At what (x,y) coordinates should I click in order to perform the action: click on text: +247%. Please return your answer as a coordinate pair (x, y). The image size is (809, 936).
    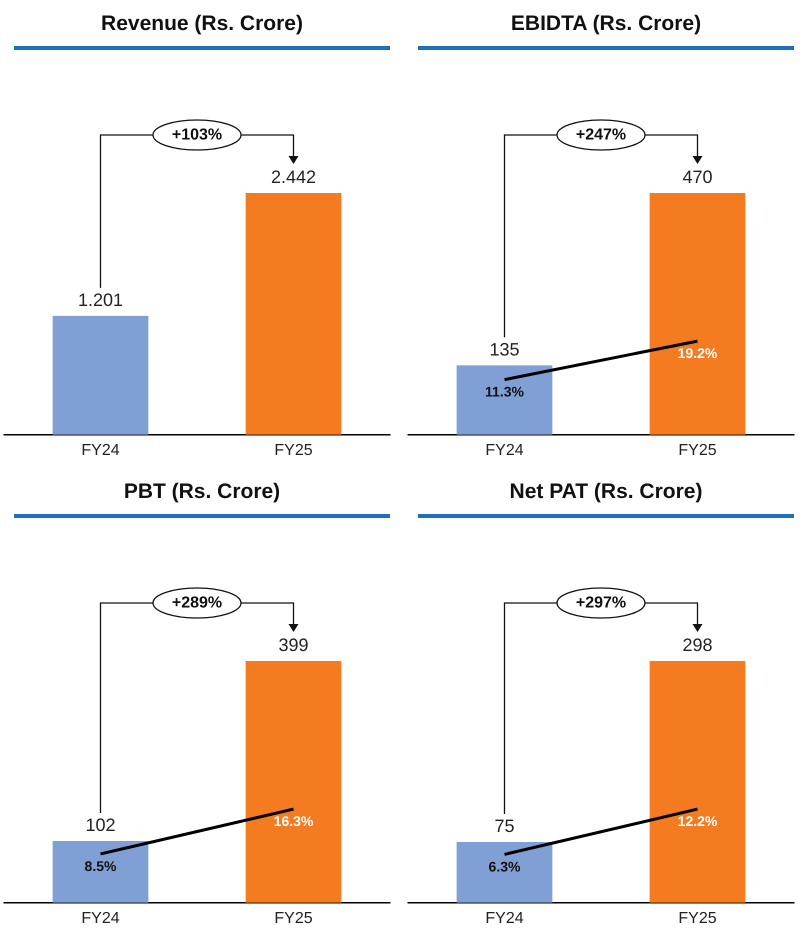
    Looking at the image, I should click on (601, 135).